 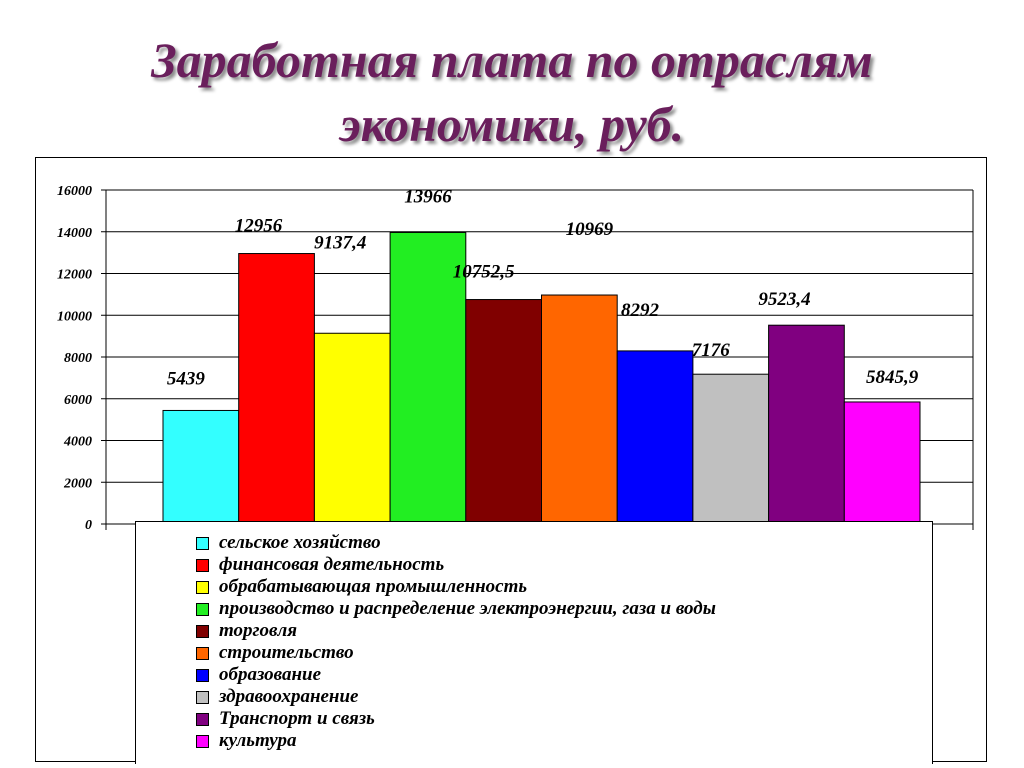 What do you see at coordinates (512, 124) in the screenshot?
I see `slide-title-line-2: экономики, руб.` at bounding box center [512, 124].